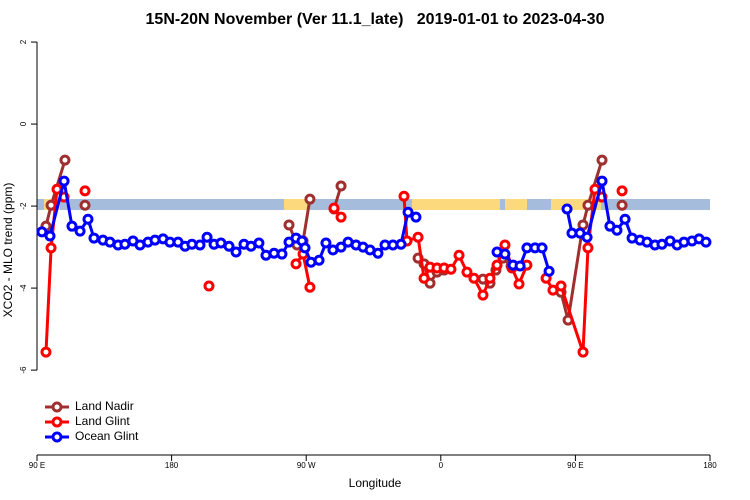  What do you see at coordinates (8, 250) in the screenshot?
I see `y-axis-label: XCO2 - MLO trend (ppm)` at bounding box center [8, 250].